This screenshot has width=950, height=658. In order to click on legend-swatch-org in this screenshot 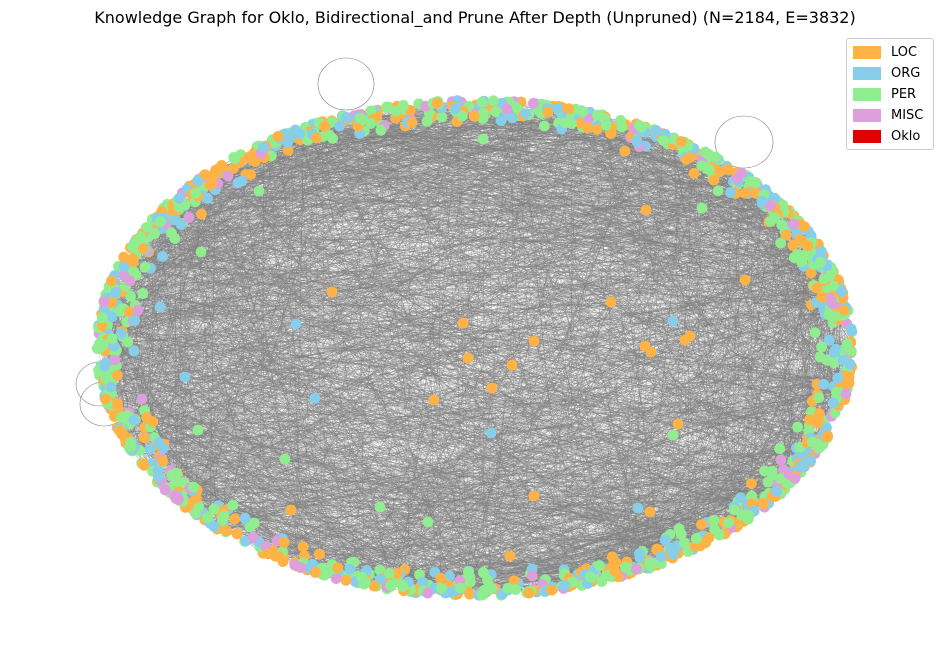, I will do `click(867, 73)`.